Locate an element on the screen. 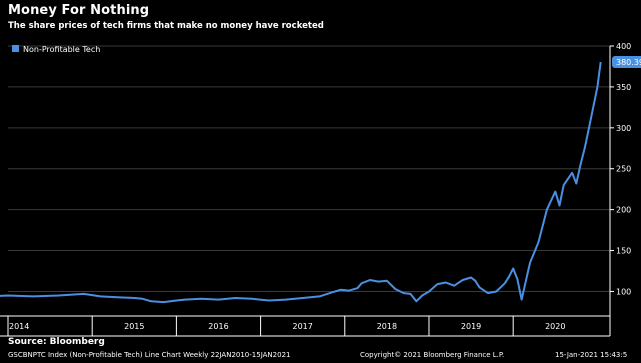 This screenshot has width=641, height=363. y-axis: 100 150 200 250 300 350 400 is located at coordinates (620, 189).